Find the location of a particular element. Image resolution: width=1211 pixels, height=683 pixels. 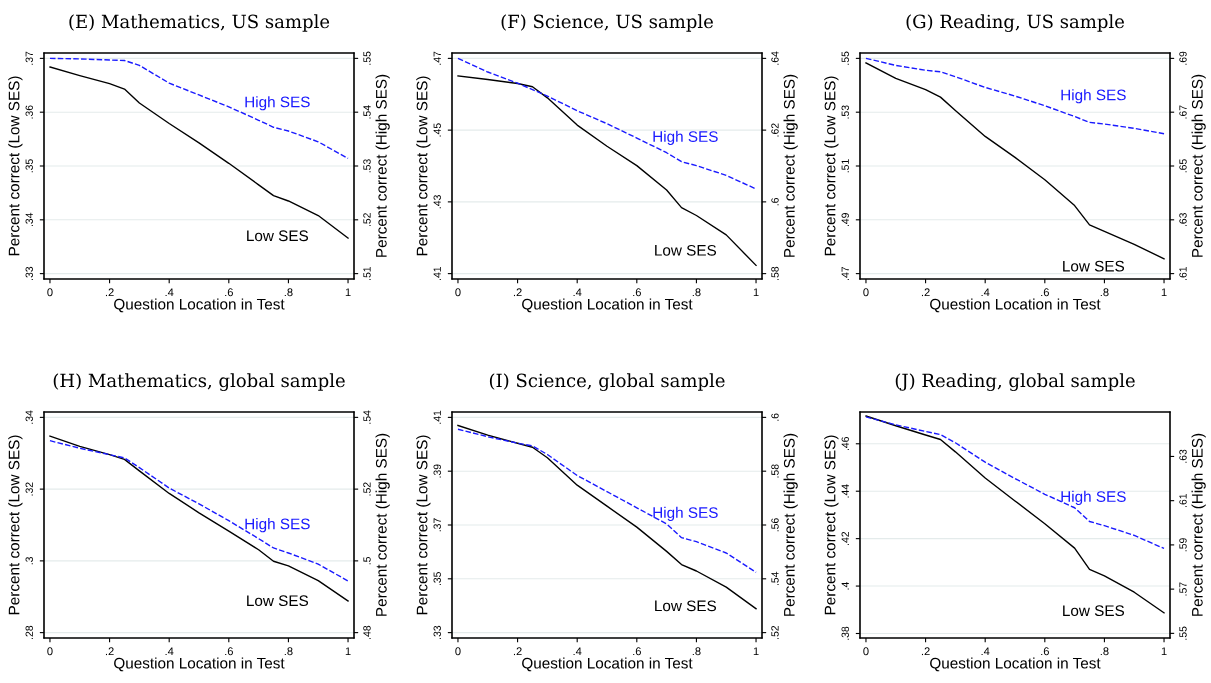

y2-tick-label: .67 is located at coordinates (1183, 112).